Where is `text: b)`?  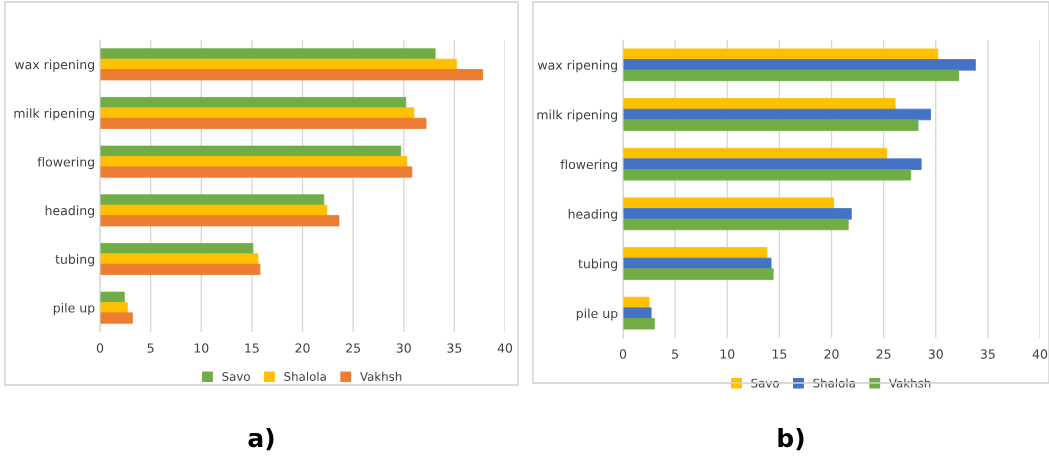 text: b) is located at coordinates (791, 439).